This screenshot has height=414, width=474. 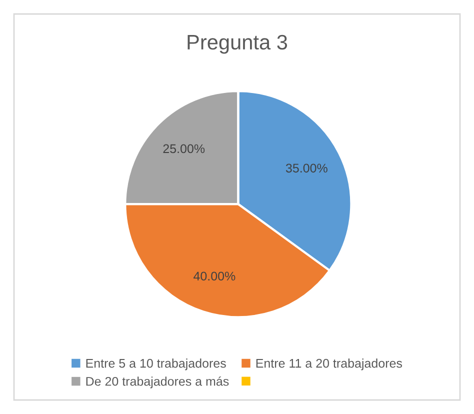 What do you see at coordinates (215, 276) in the screenshot?
I see `data-label: 40.00%` at bounding box center [215, 276].